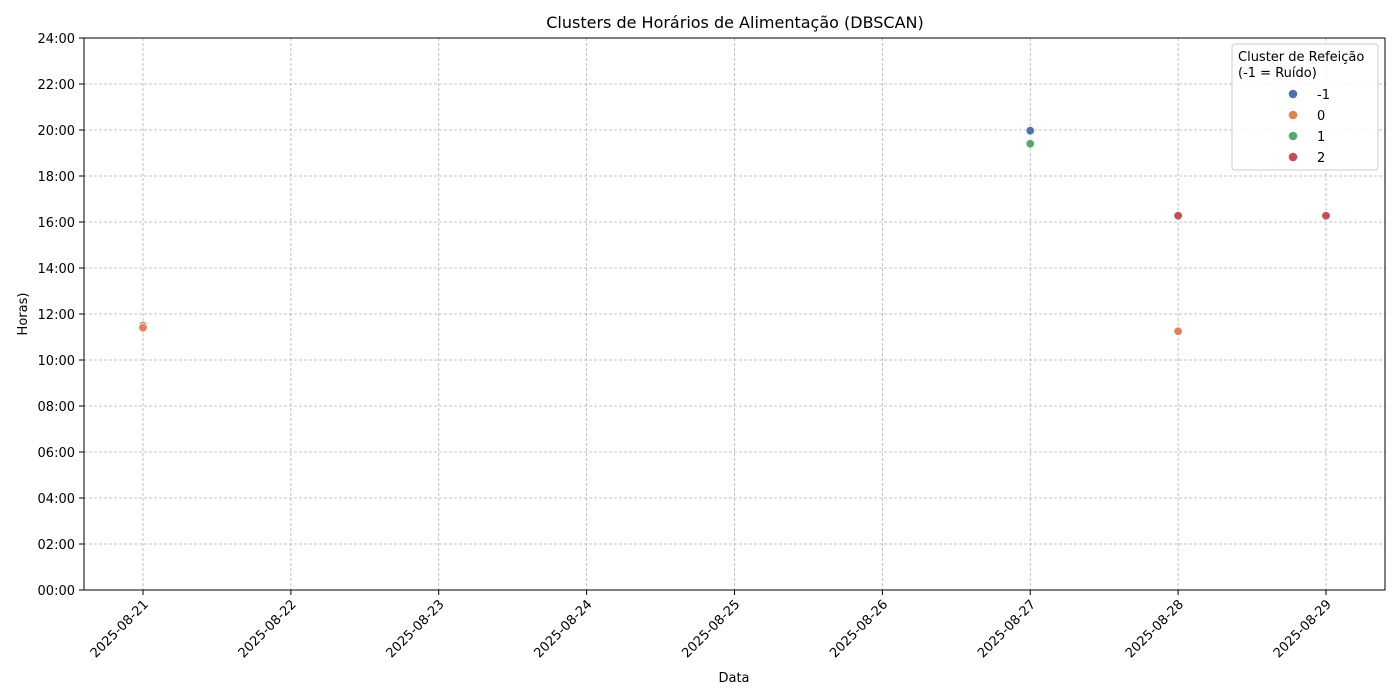  What do you see at coordinates (1321, 137) in the screenshot?
I see `legend-entry-label: 1` at bounding box center [1321, 137].